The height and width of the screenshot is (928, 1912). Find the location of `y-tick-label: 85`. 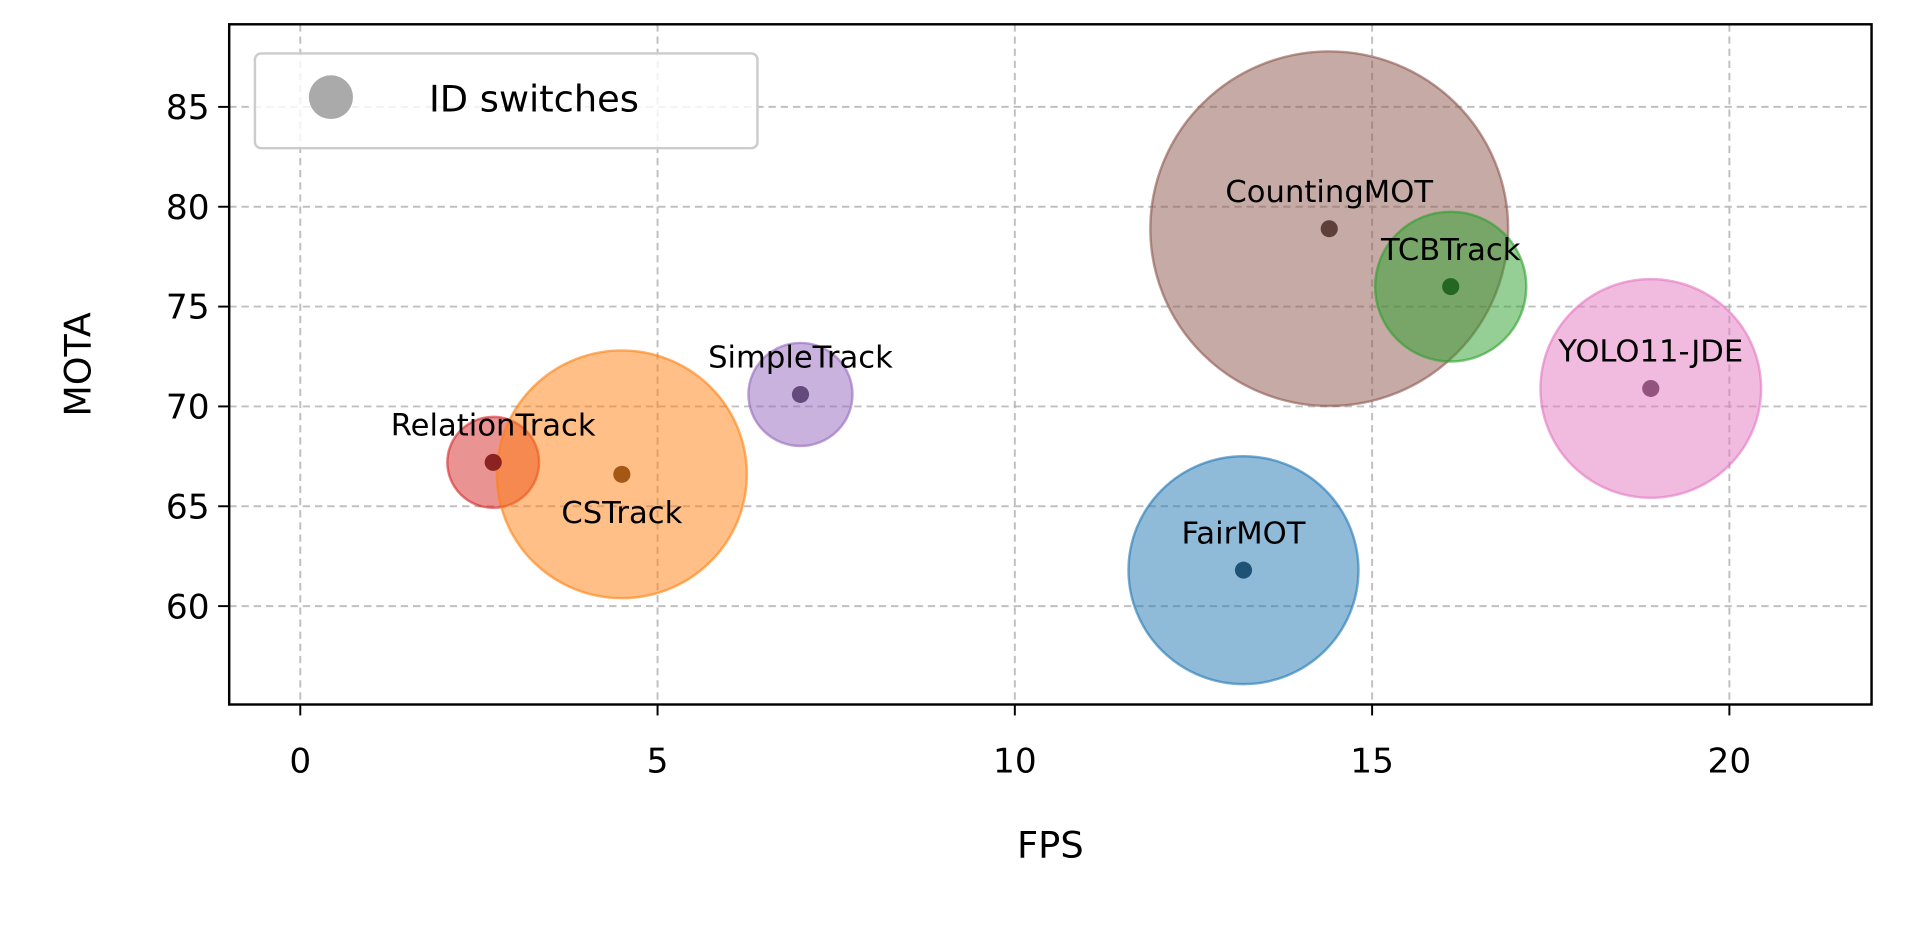

y-tick-label: 85 is located at coordinates (188, 108).